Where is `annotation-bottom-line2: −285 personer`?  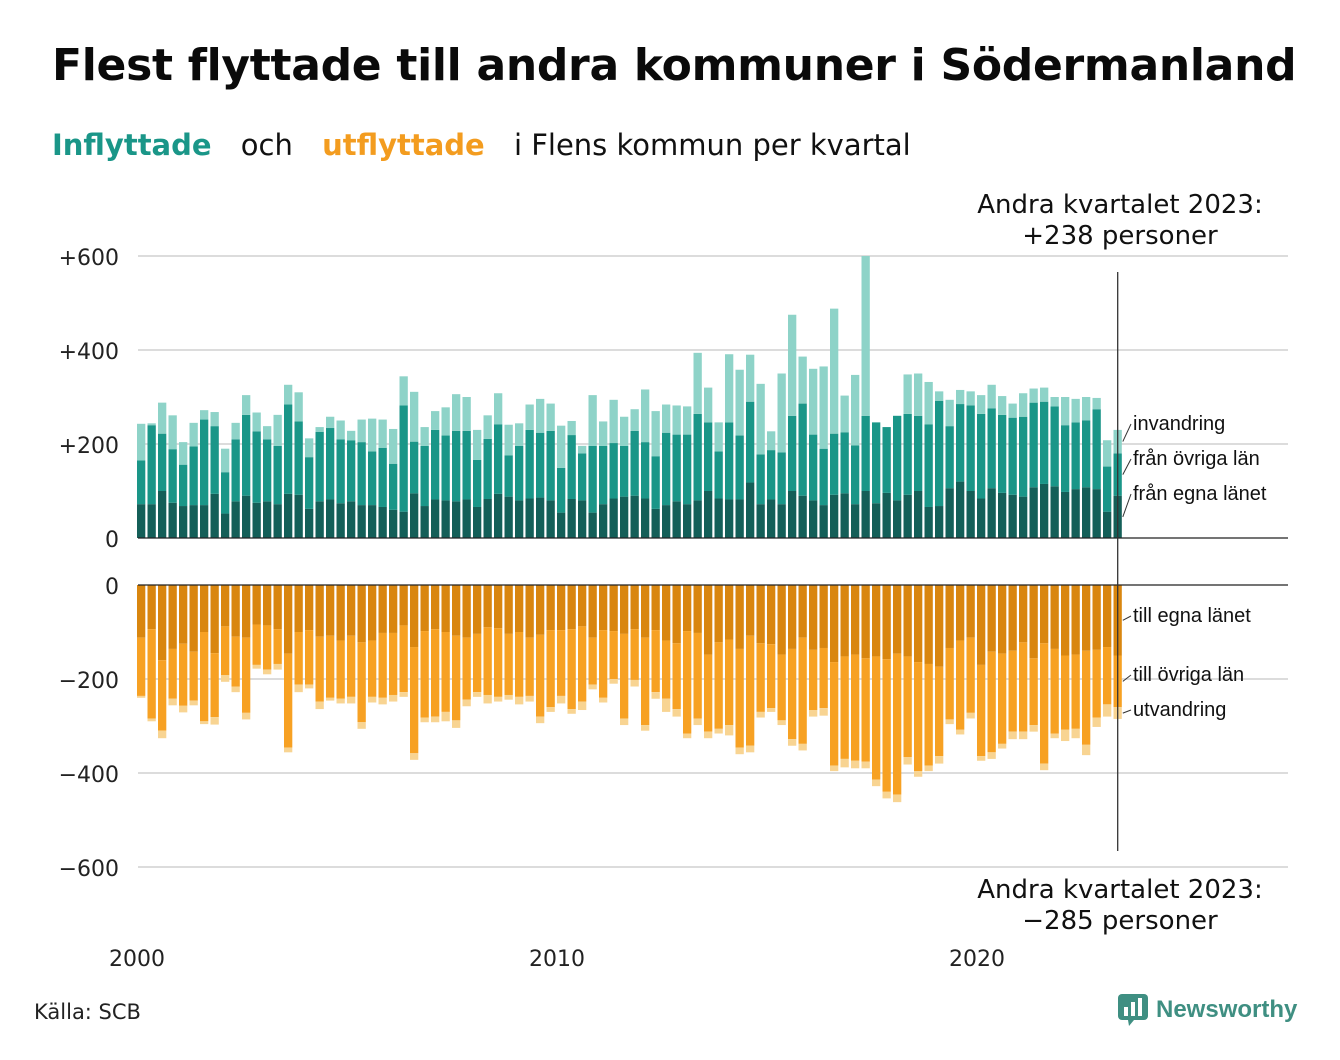
annotation-bottom-line2: −285 personer is located at coordinates (1120, 921).